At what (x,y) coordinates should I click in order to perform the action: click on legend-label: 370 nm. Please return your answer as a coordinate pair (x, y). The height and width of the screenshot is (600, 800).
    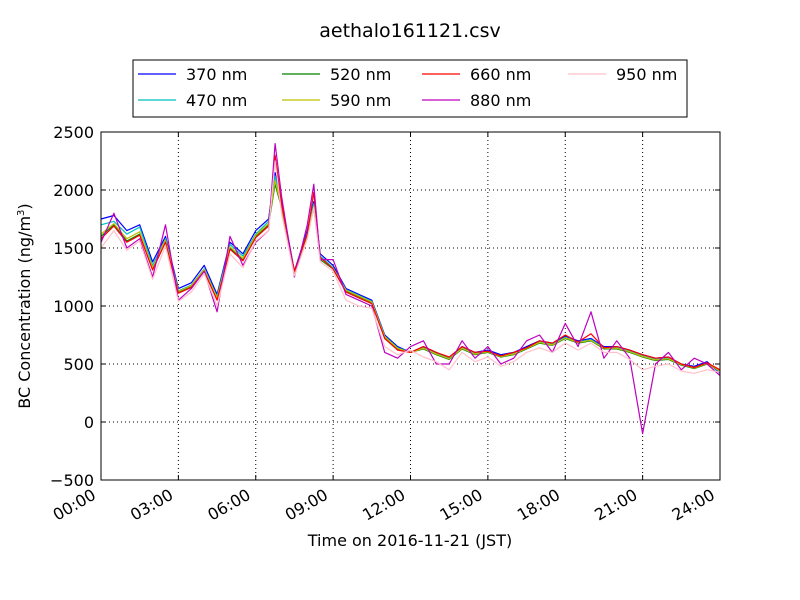
    Looking at the image, I should click on (216, 74).